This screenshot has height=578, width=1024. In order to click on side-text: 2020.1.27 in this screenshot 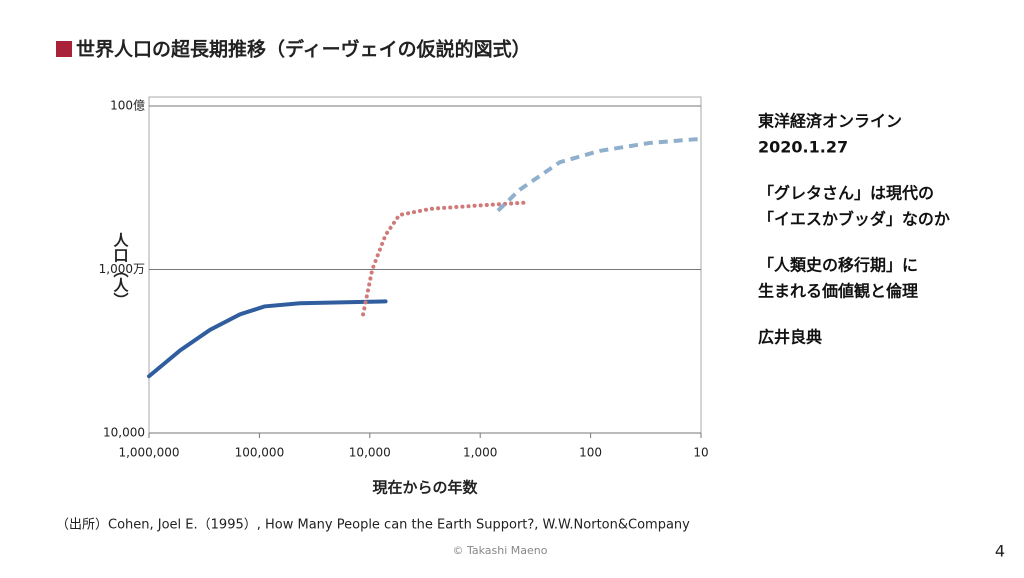, I will do `click(803, 147)`.